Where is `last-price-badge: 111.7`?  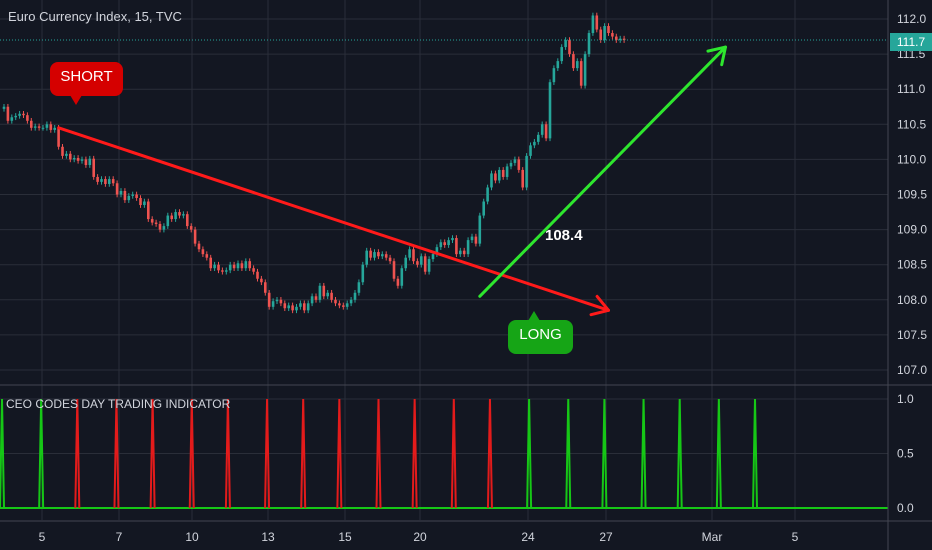
last-price-badge: 111.7 is located at coordinates (911, 42).